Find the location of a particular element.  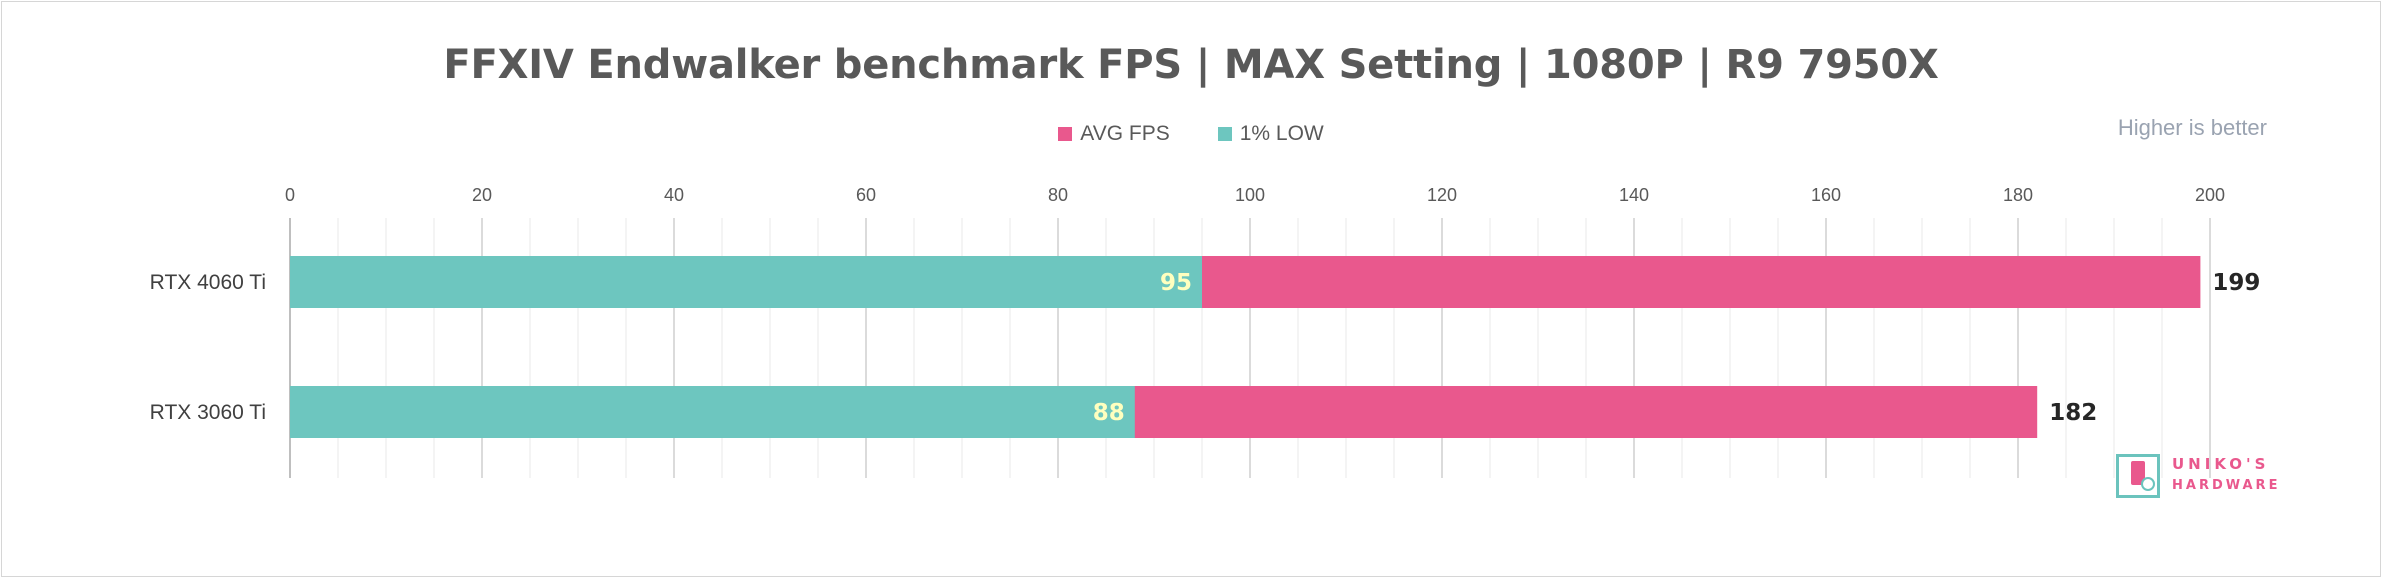

legend-swatch-1pct-low is located at coordinates (1224, 134).